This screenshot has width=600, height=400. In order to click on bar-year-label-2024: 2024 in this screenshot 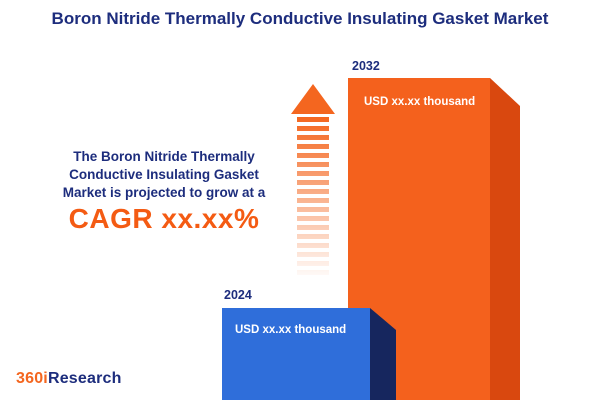, I will do `click(238, 295)`.